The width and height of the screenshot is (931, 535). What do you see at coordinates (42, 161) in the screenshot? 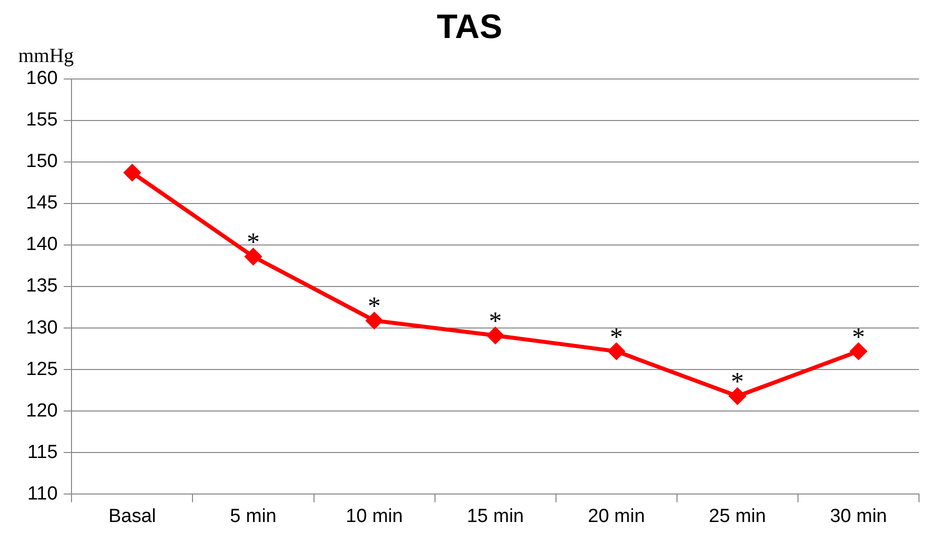
I see `y-tick-label: 150` at bounding box center [42, 161].